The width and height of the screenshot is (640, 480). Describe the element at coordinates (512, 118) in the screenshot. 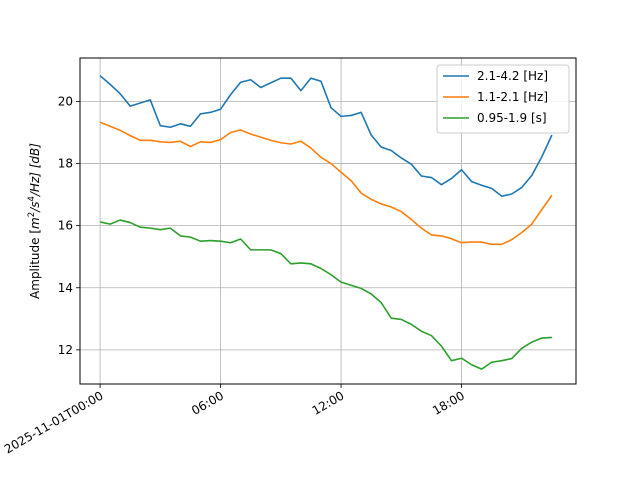

I see `legend-entry-label: 0.95-1.9 [s]` at that location.